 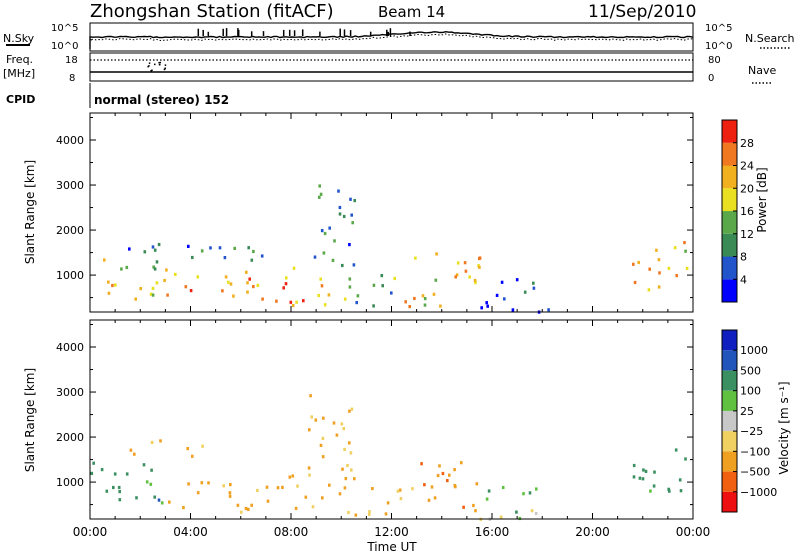 What do you see at coordinates (693, 532) in the screenshot?
I see `time-tick-label: 00:00` at bounding box center [693, 532].